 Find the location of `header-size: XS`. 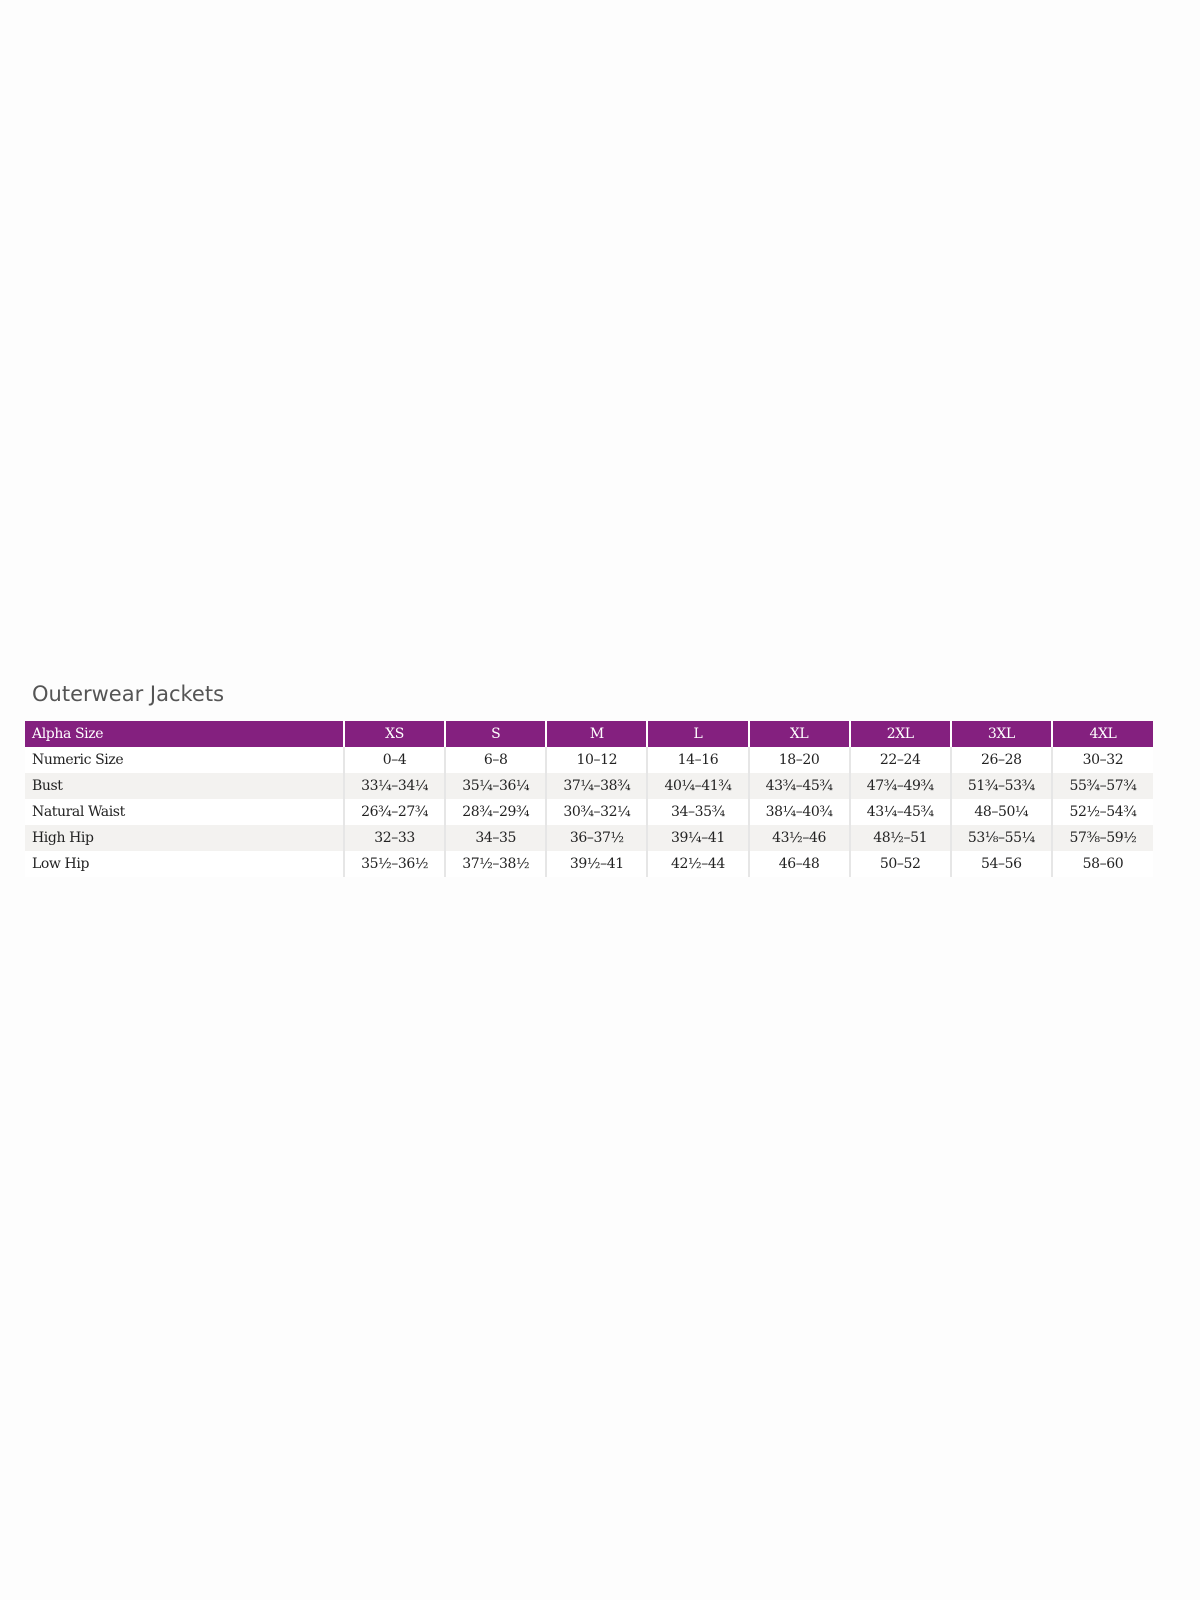

header-size: XS is located at coordinates (394, 734).